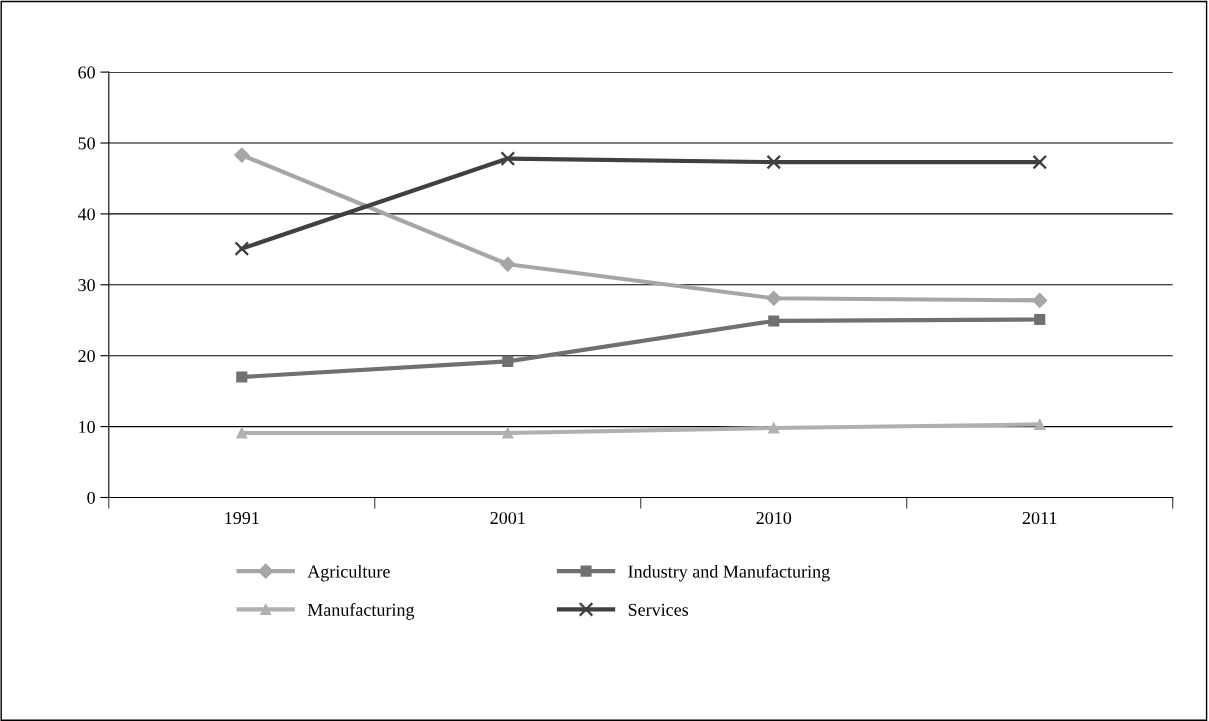  What do you see at coordinates (86, 356) in the screenshot?
I see `y-tick-label: 20` at bounding box center [86, 356].